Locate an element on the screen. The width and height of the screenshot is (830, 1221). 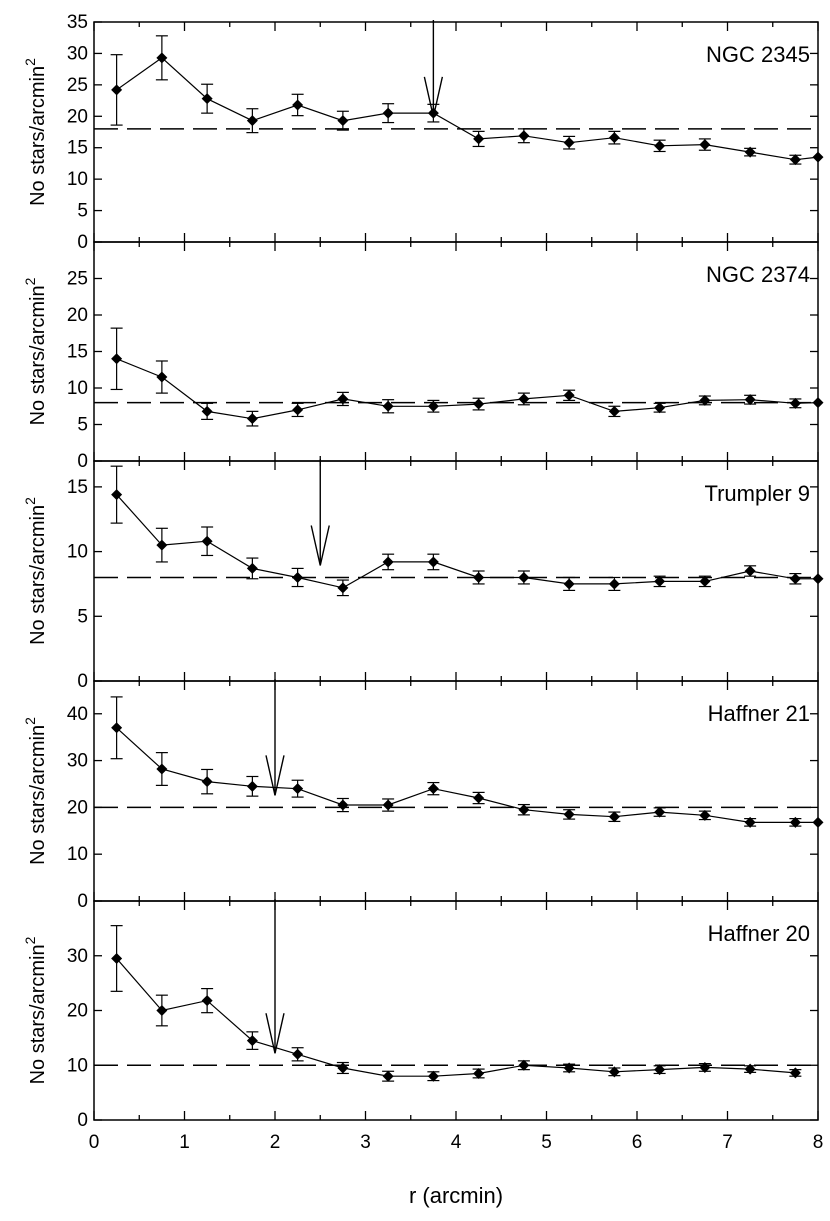
x-tick-label: 1 is located at coordinates (184, 1142).